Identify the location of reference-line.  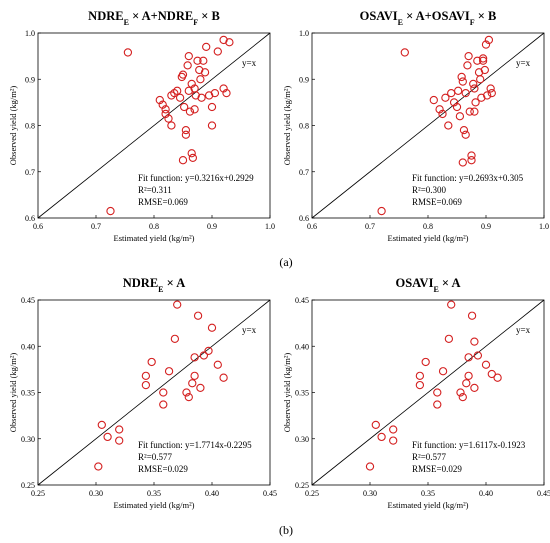
(428, 125).